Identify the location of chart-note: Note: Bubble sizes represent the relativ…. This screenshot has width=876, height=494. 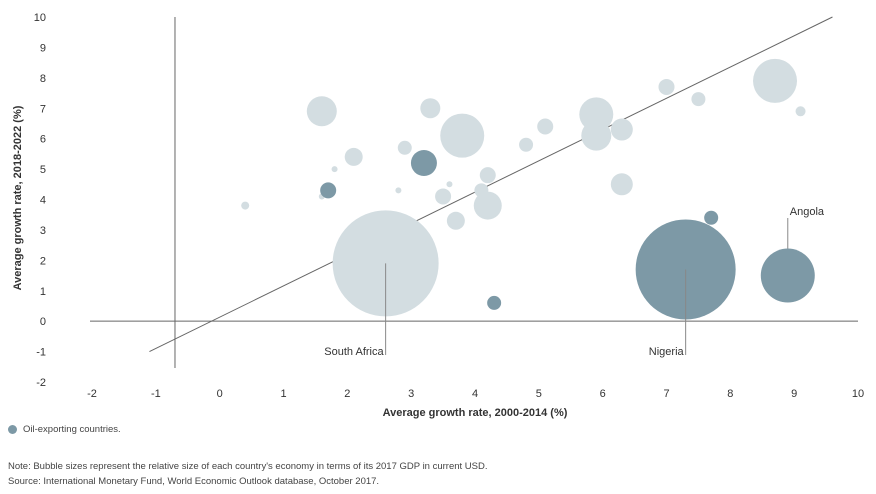
(248, 466).